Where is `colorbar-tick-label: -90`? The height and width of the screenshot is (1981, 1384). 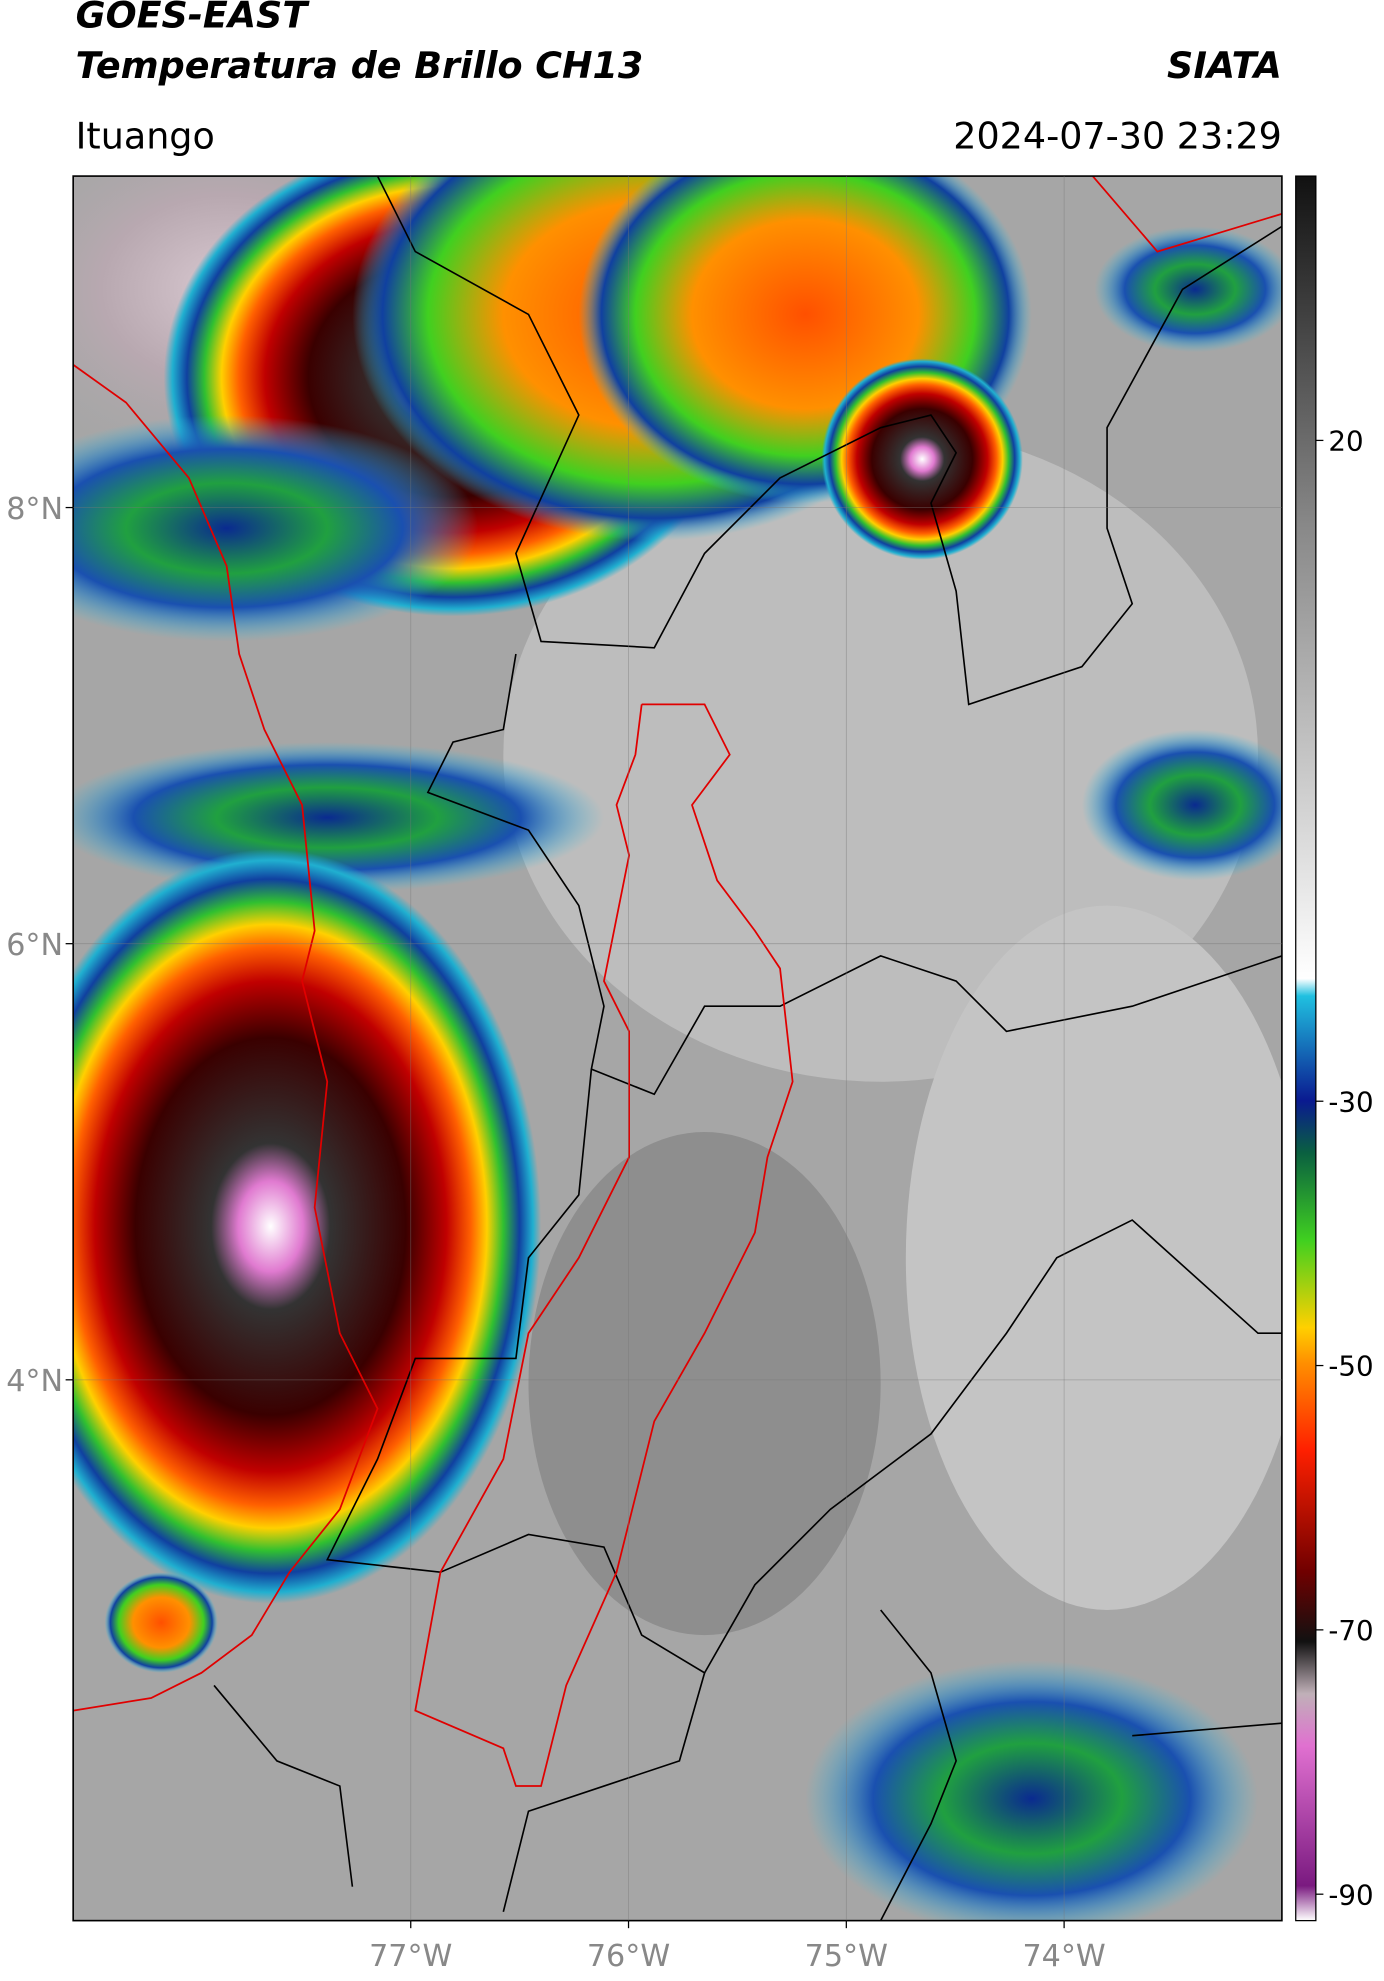
colorbar-tick-label: -90 is located at coordinates (1350, 1894).